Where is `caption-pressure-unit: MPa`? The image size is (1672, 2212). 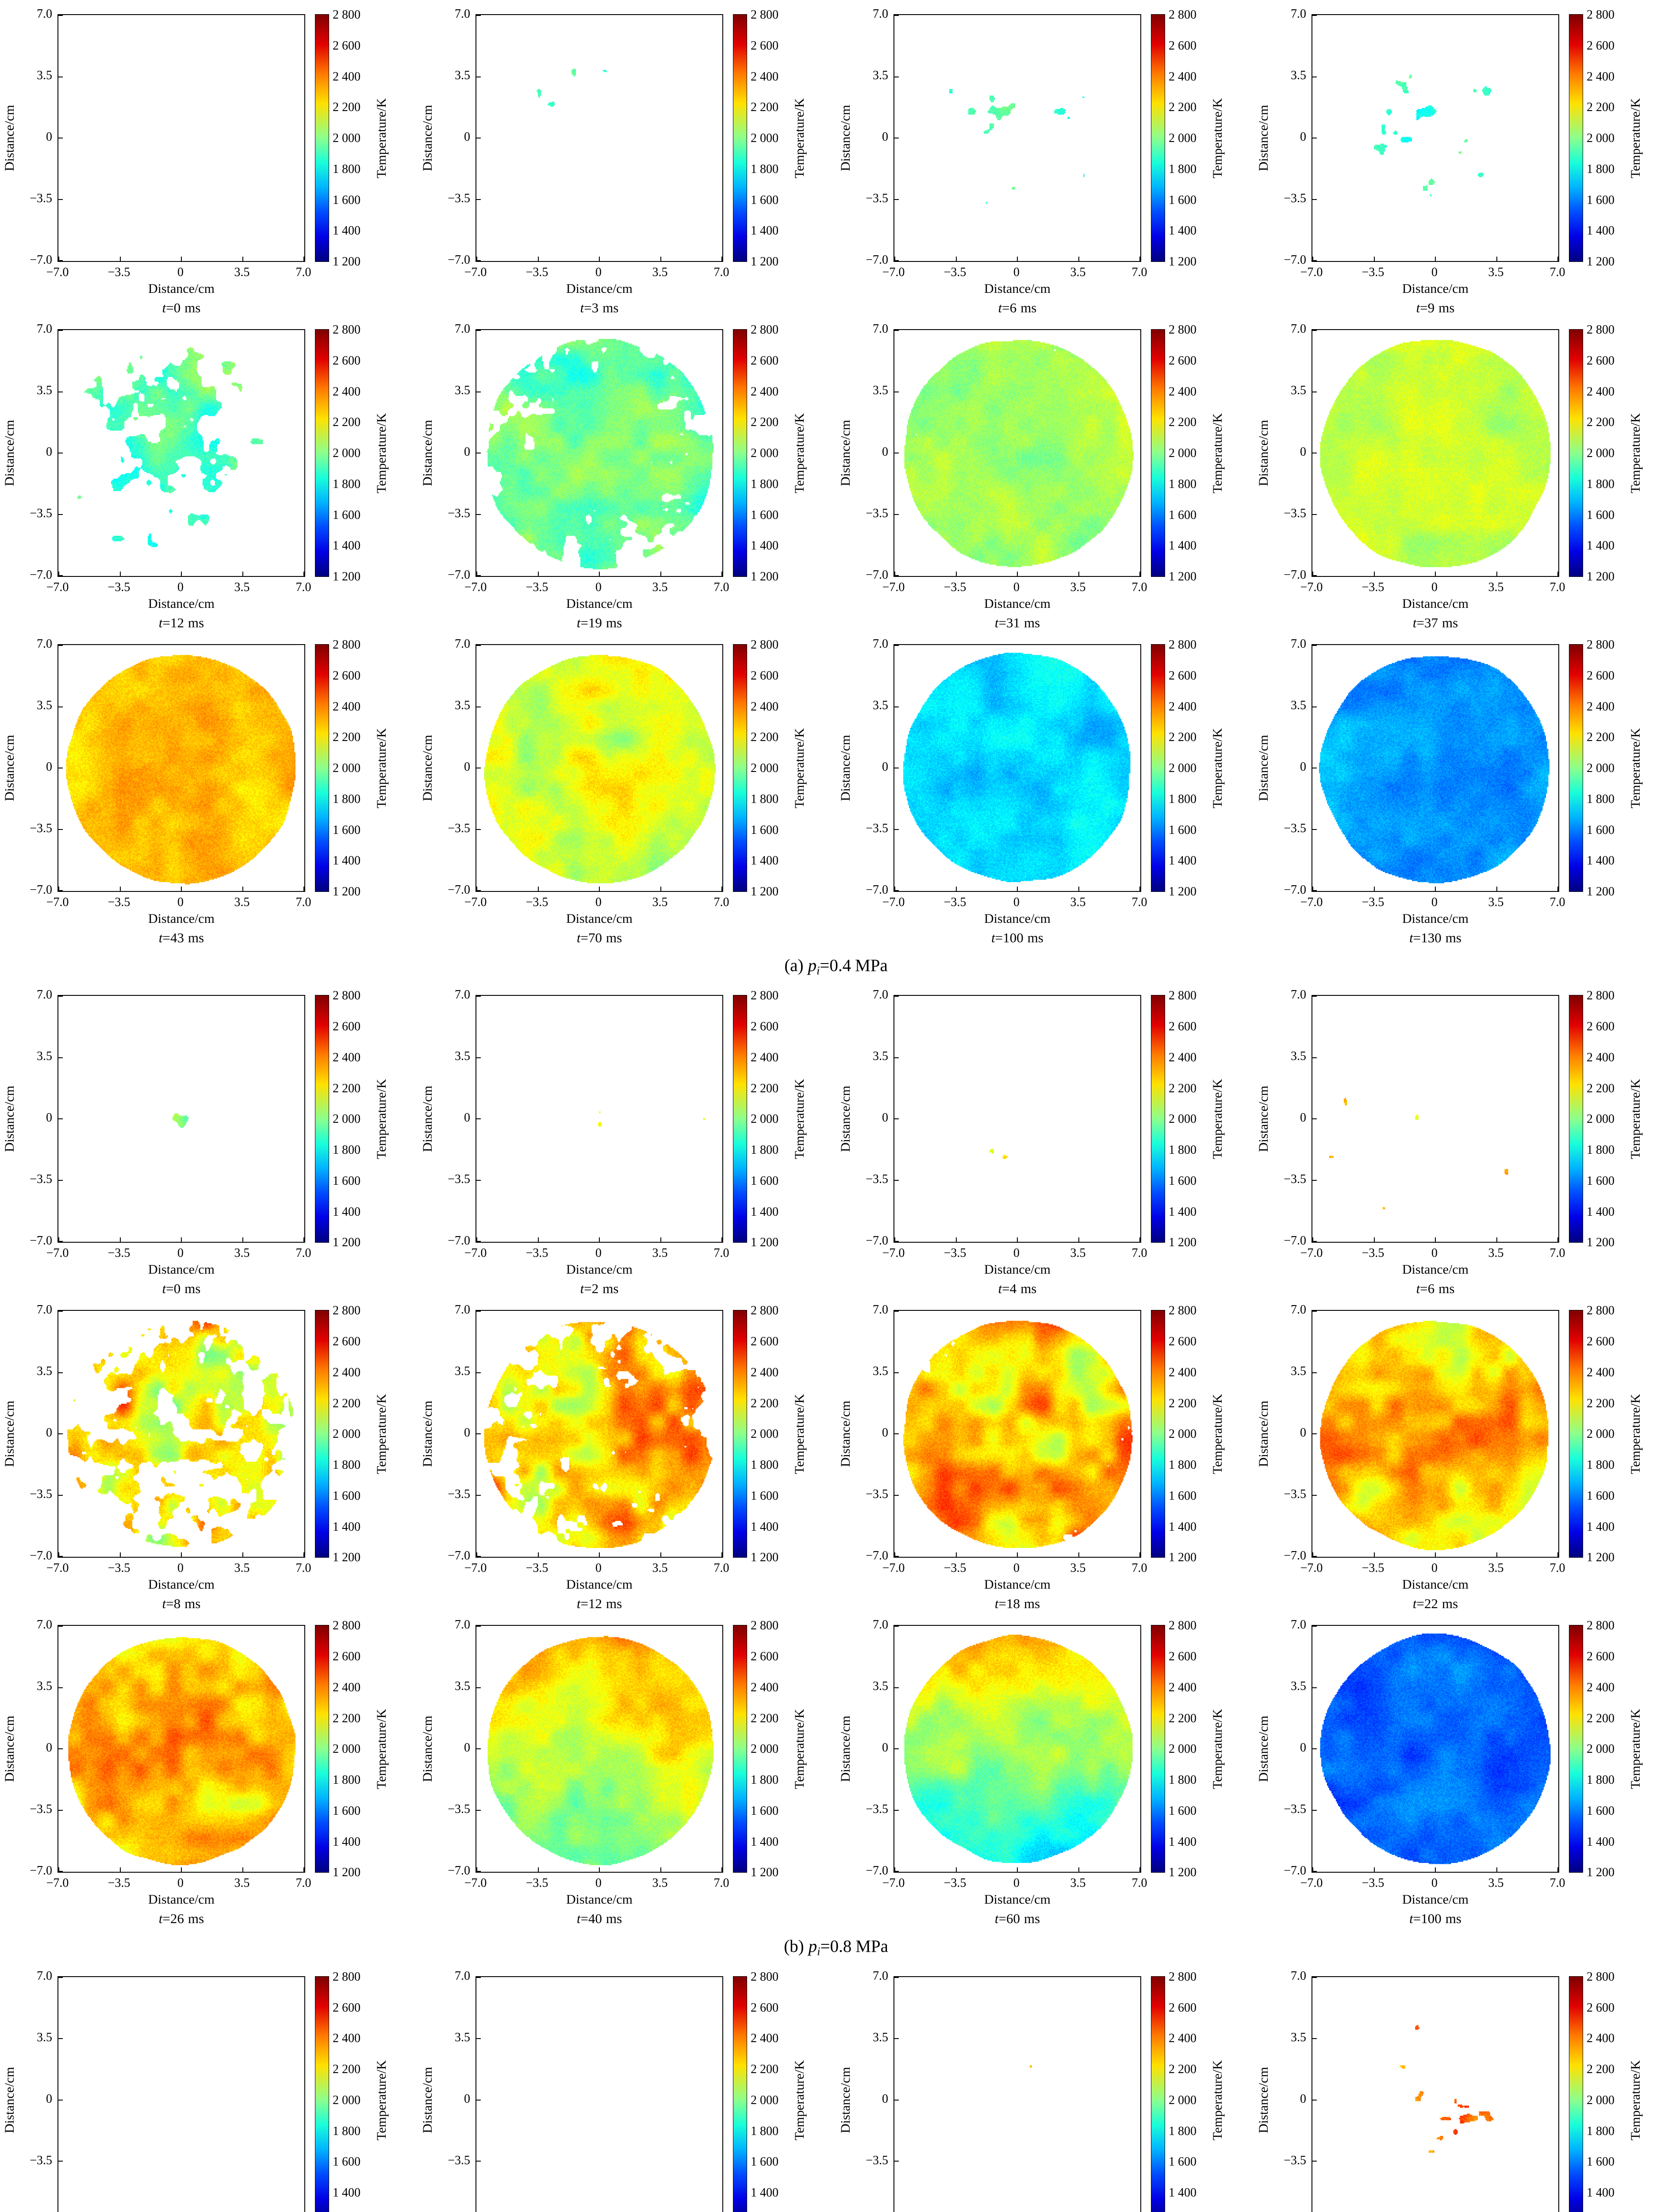
caption-pressure-unit: MPa is located at coordinates (871, 966).